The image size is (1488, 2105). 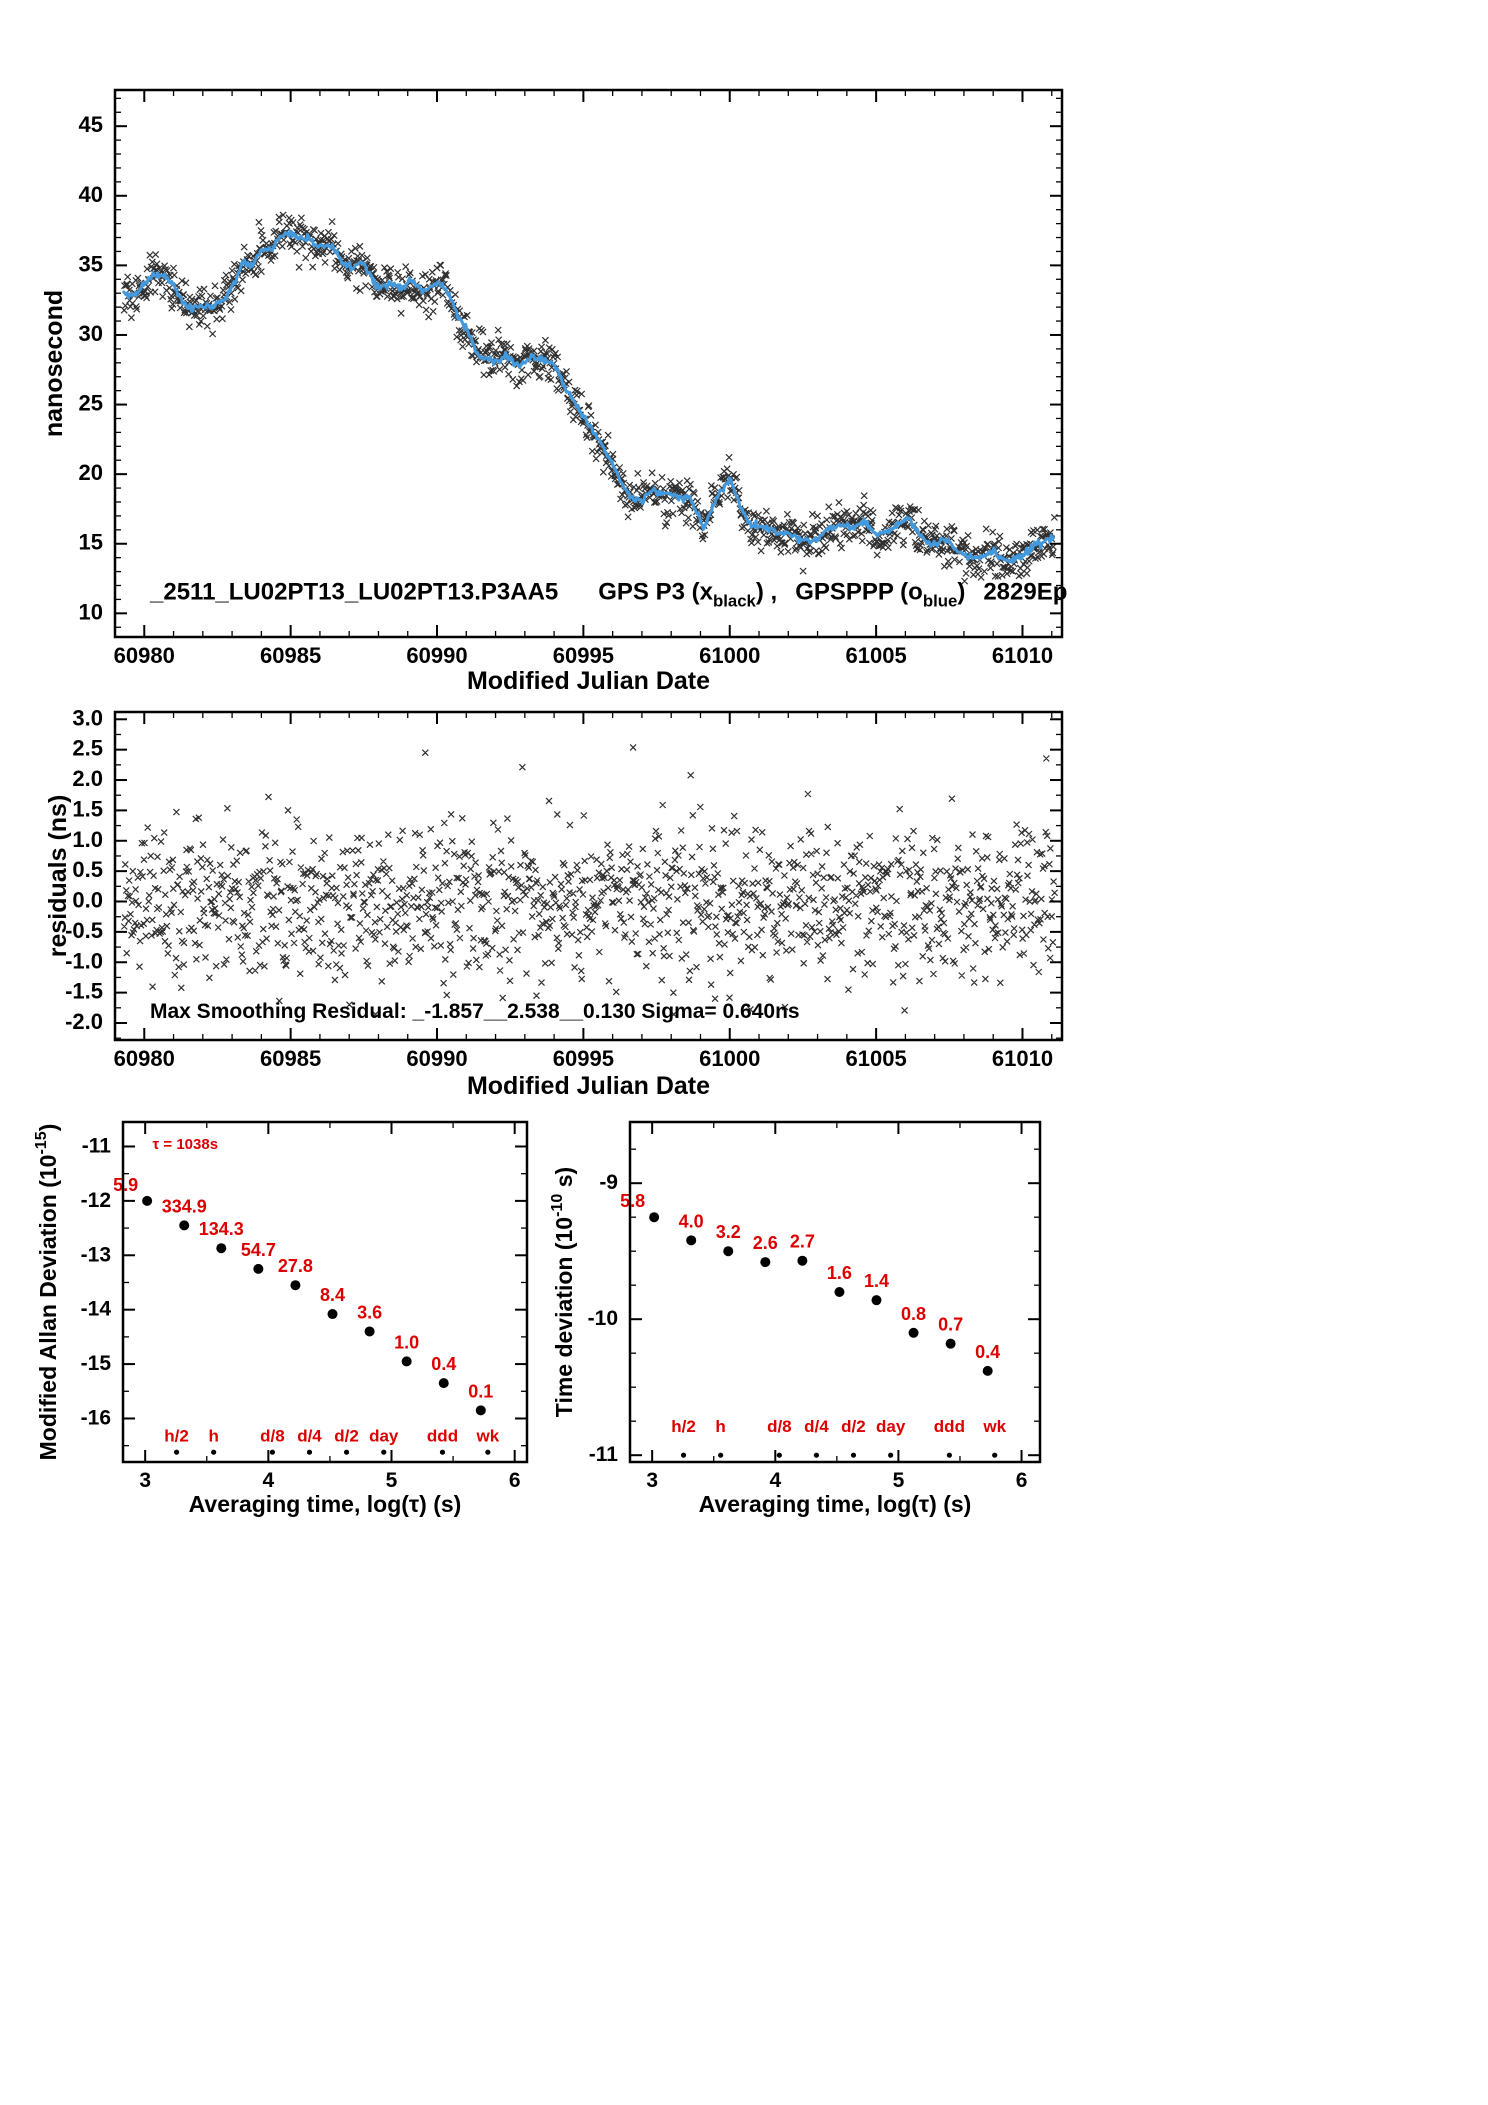 I want to click on x-axis-title: Modified Julian Date, so click(x=588, y=1086).